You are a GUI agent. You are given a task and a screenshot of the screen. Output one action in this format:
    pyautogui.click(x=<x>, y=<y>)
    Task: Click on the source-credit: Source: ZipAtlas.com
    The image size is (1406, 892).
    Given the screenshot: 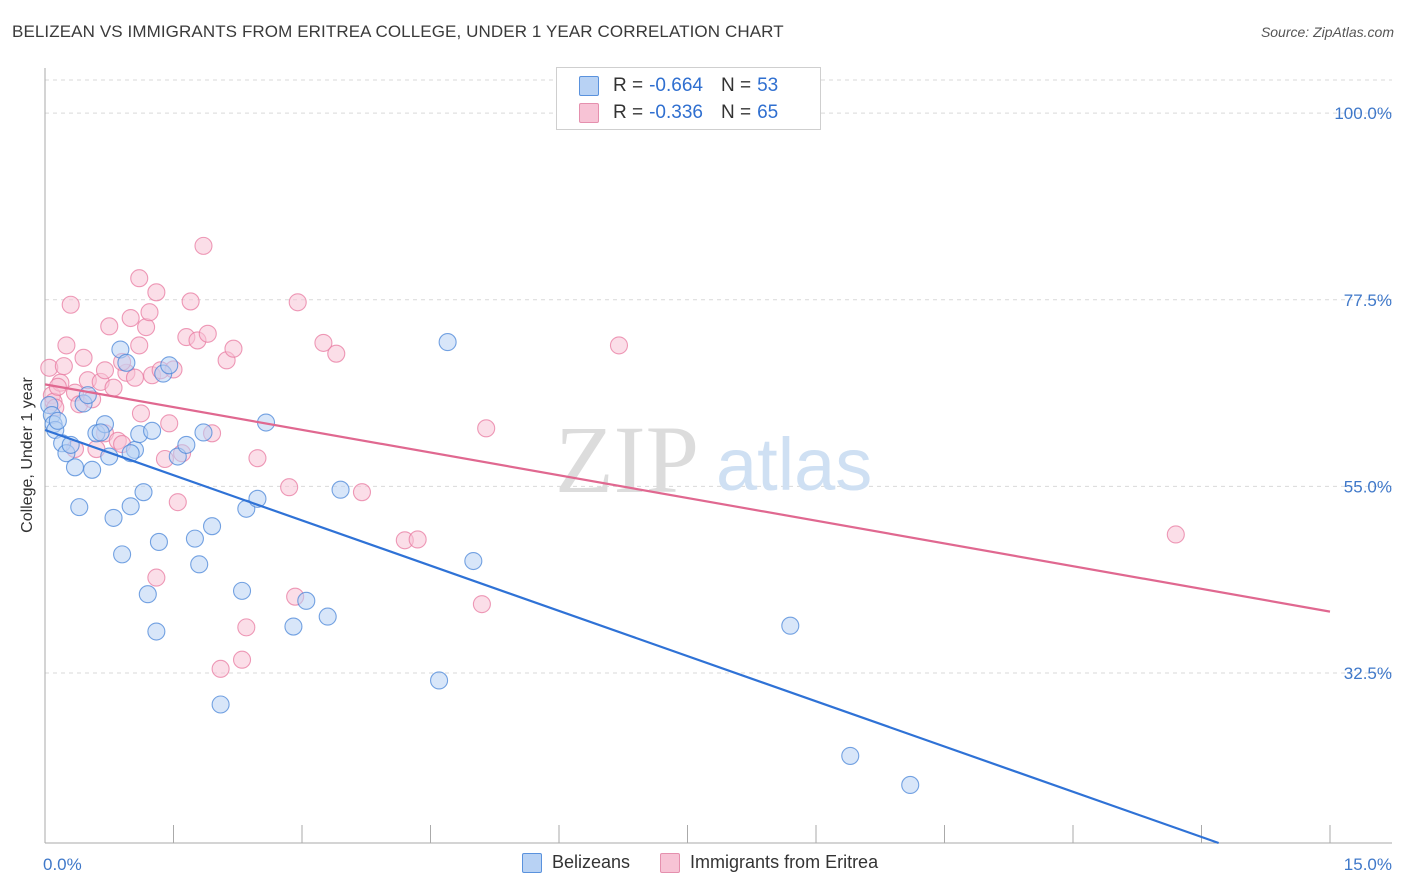 What is the action you would take?
    pyautogui.click(x=1327, y=32)
    